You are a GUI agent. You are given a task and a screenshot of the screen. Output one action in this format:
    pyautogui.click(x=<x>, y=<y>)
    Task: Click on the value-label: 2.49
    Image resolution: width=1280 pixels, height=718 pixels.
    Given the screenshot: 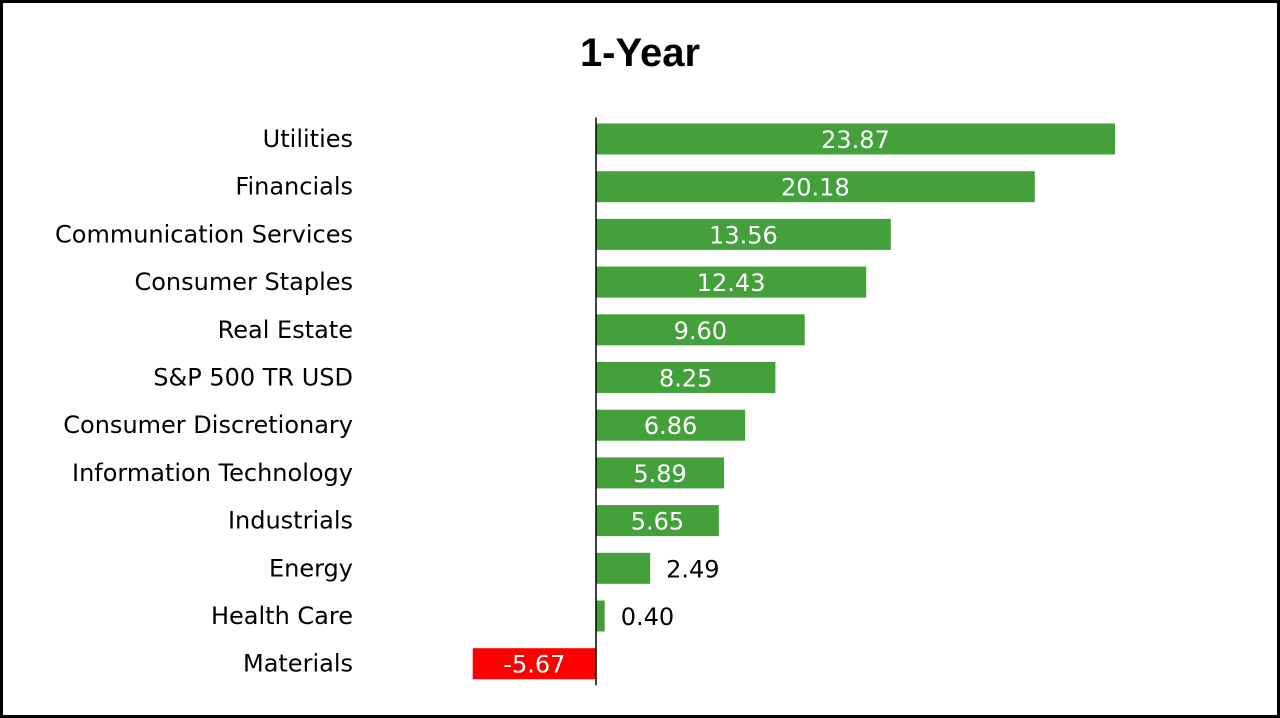 What is the action you would take?
    pyautogui.click(x=692, y=569)
    